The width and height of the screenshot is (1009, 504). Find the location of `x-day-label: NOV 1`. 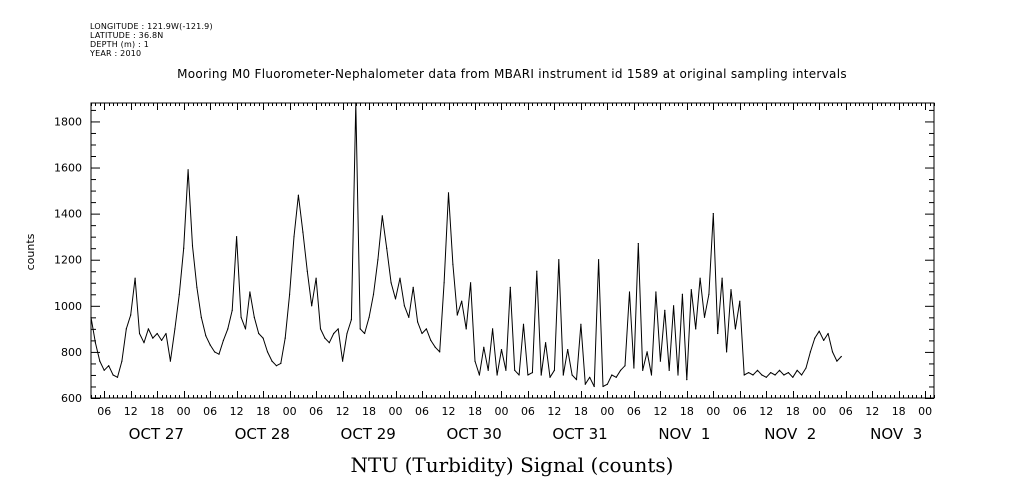

x-day-label: NOV 1 is located at coordinates (684, 434).